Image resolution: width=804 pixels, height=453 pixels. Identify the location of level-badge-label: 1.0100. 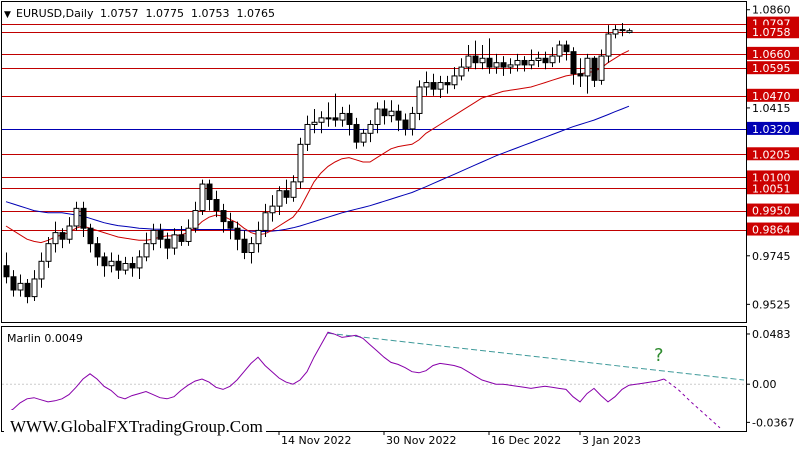
(771, 177).